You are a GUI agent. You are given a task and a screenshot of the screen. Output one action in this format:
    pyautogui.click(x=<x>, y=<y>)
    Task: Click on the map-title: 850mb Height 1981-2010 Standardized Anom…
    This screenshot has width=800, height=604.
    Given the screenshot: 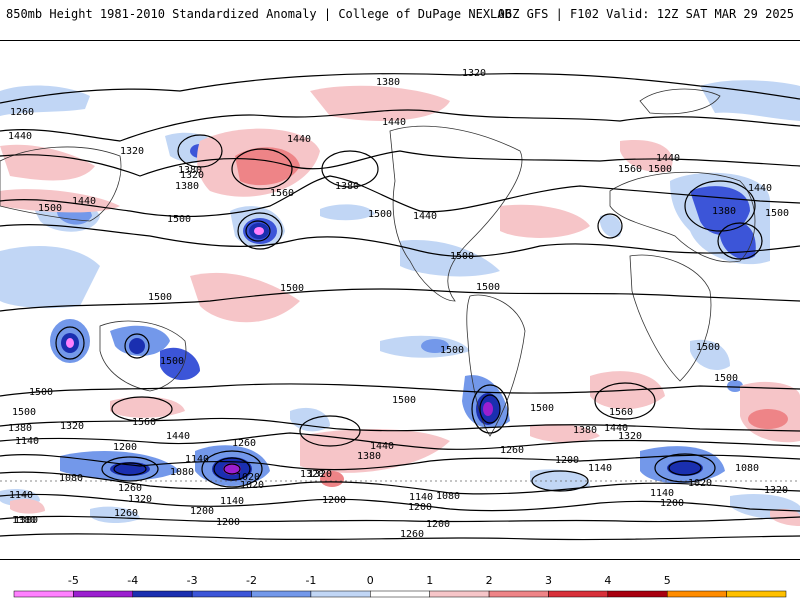 What is the action you would take?
    pyautogui.click(x=259, y=14)
    